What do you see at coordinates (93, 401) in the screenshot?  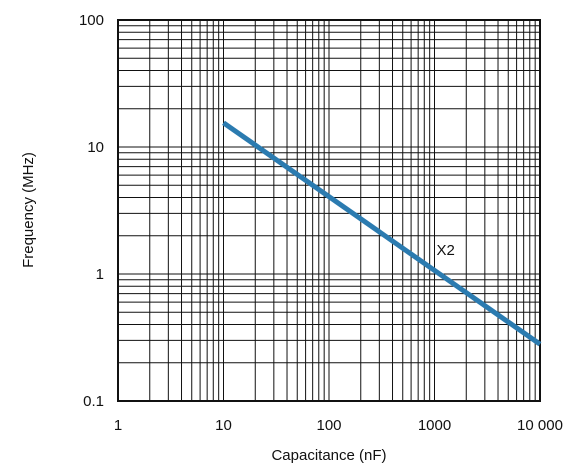 I see `y-tick-label: 0.1` at bounding box center [93, 401].